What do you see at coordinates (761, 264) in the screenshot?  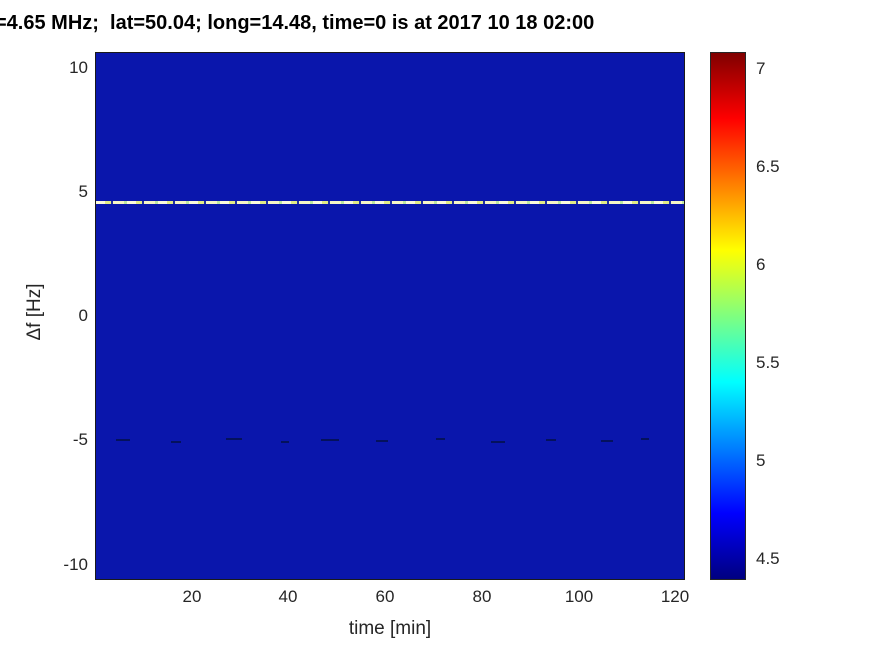 I see `colorbar-tick-label: 6` at bounding box center [761, 264].